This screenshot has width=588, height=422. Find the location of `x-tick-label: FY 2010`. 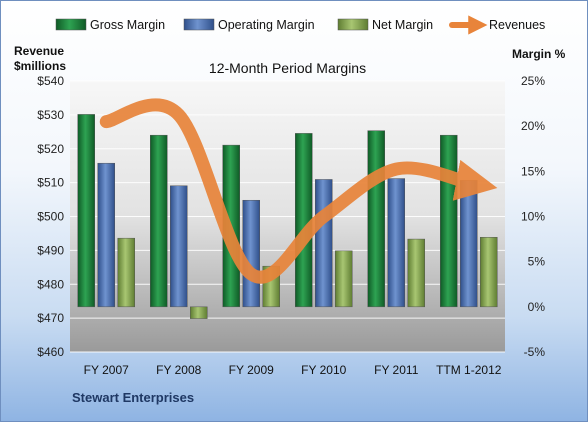

x-tick-label: FY 2010 is located at coordinates (323, 370).